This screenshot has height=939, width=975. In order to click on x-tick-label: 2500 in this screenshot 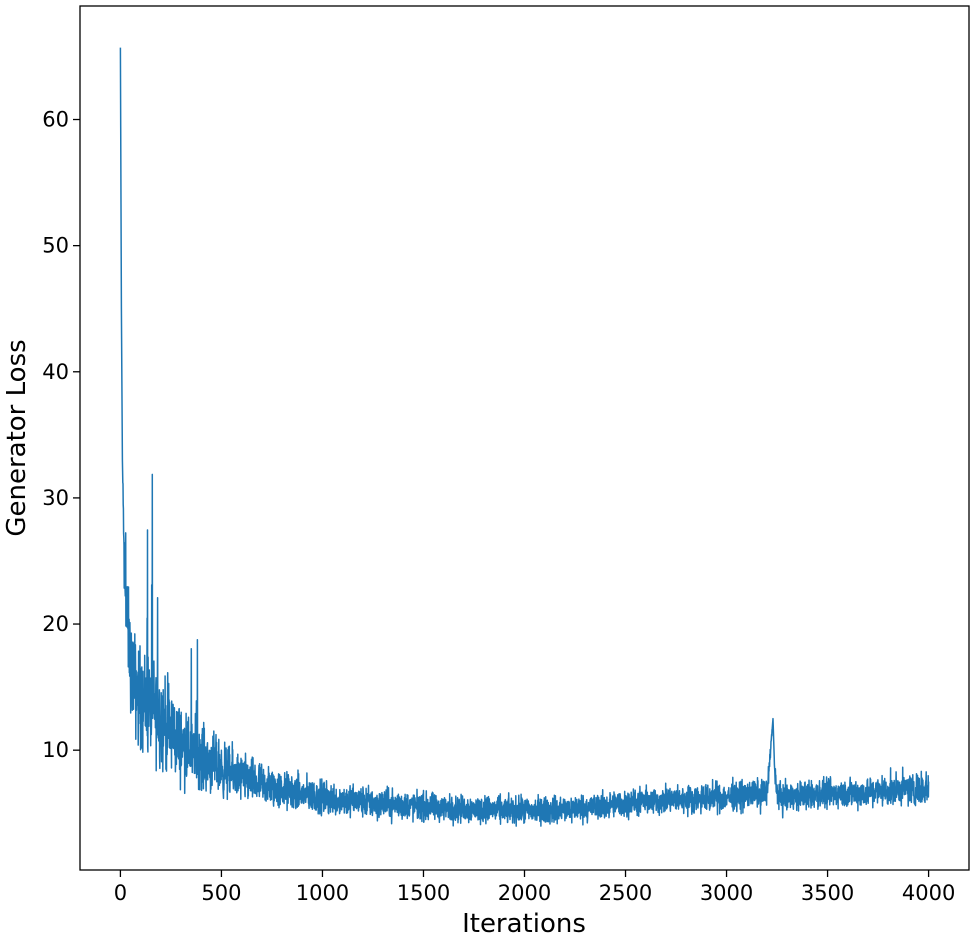, I will do `click(625, 893)`.